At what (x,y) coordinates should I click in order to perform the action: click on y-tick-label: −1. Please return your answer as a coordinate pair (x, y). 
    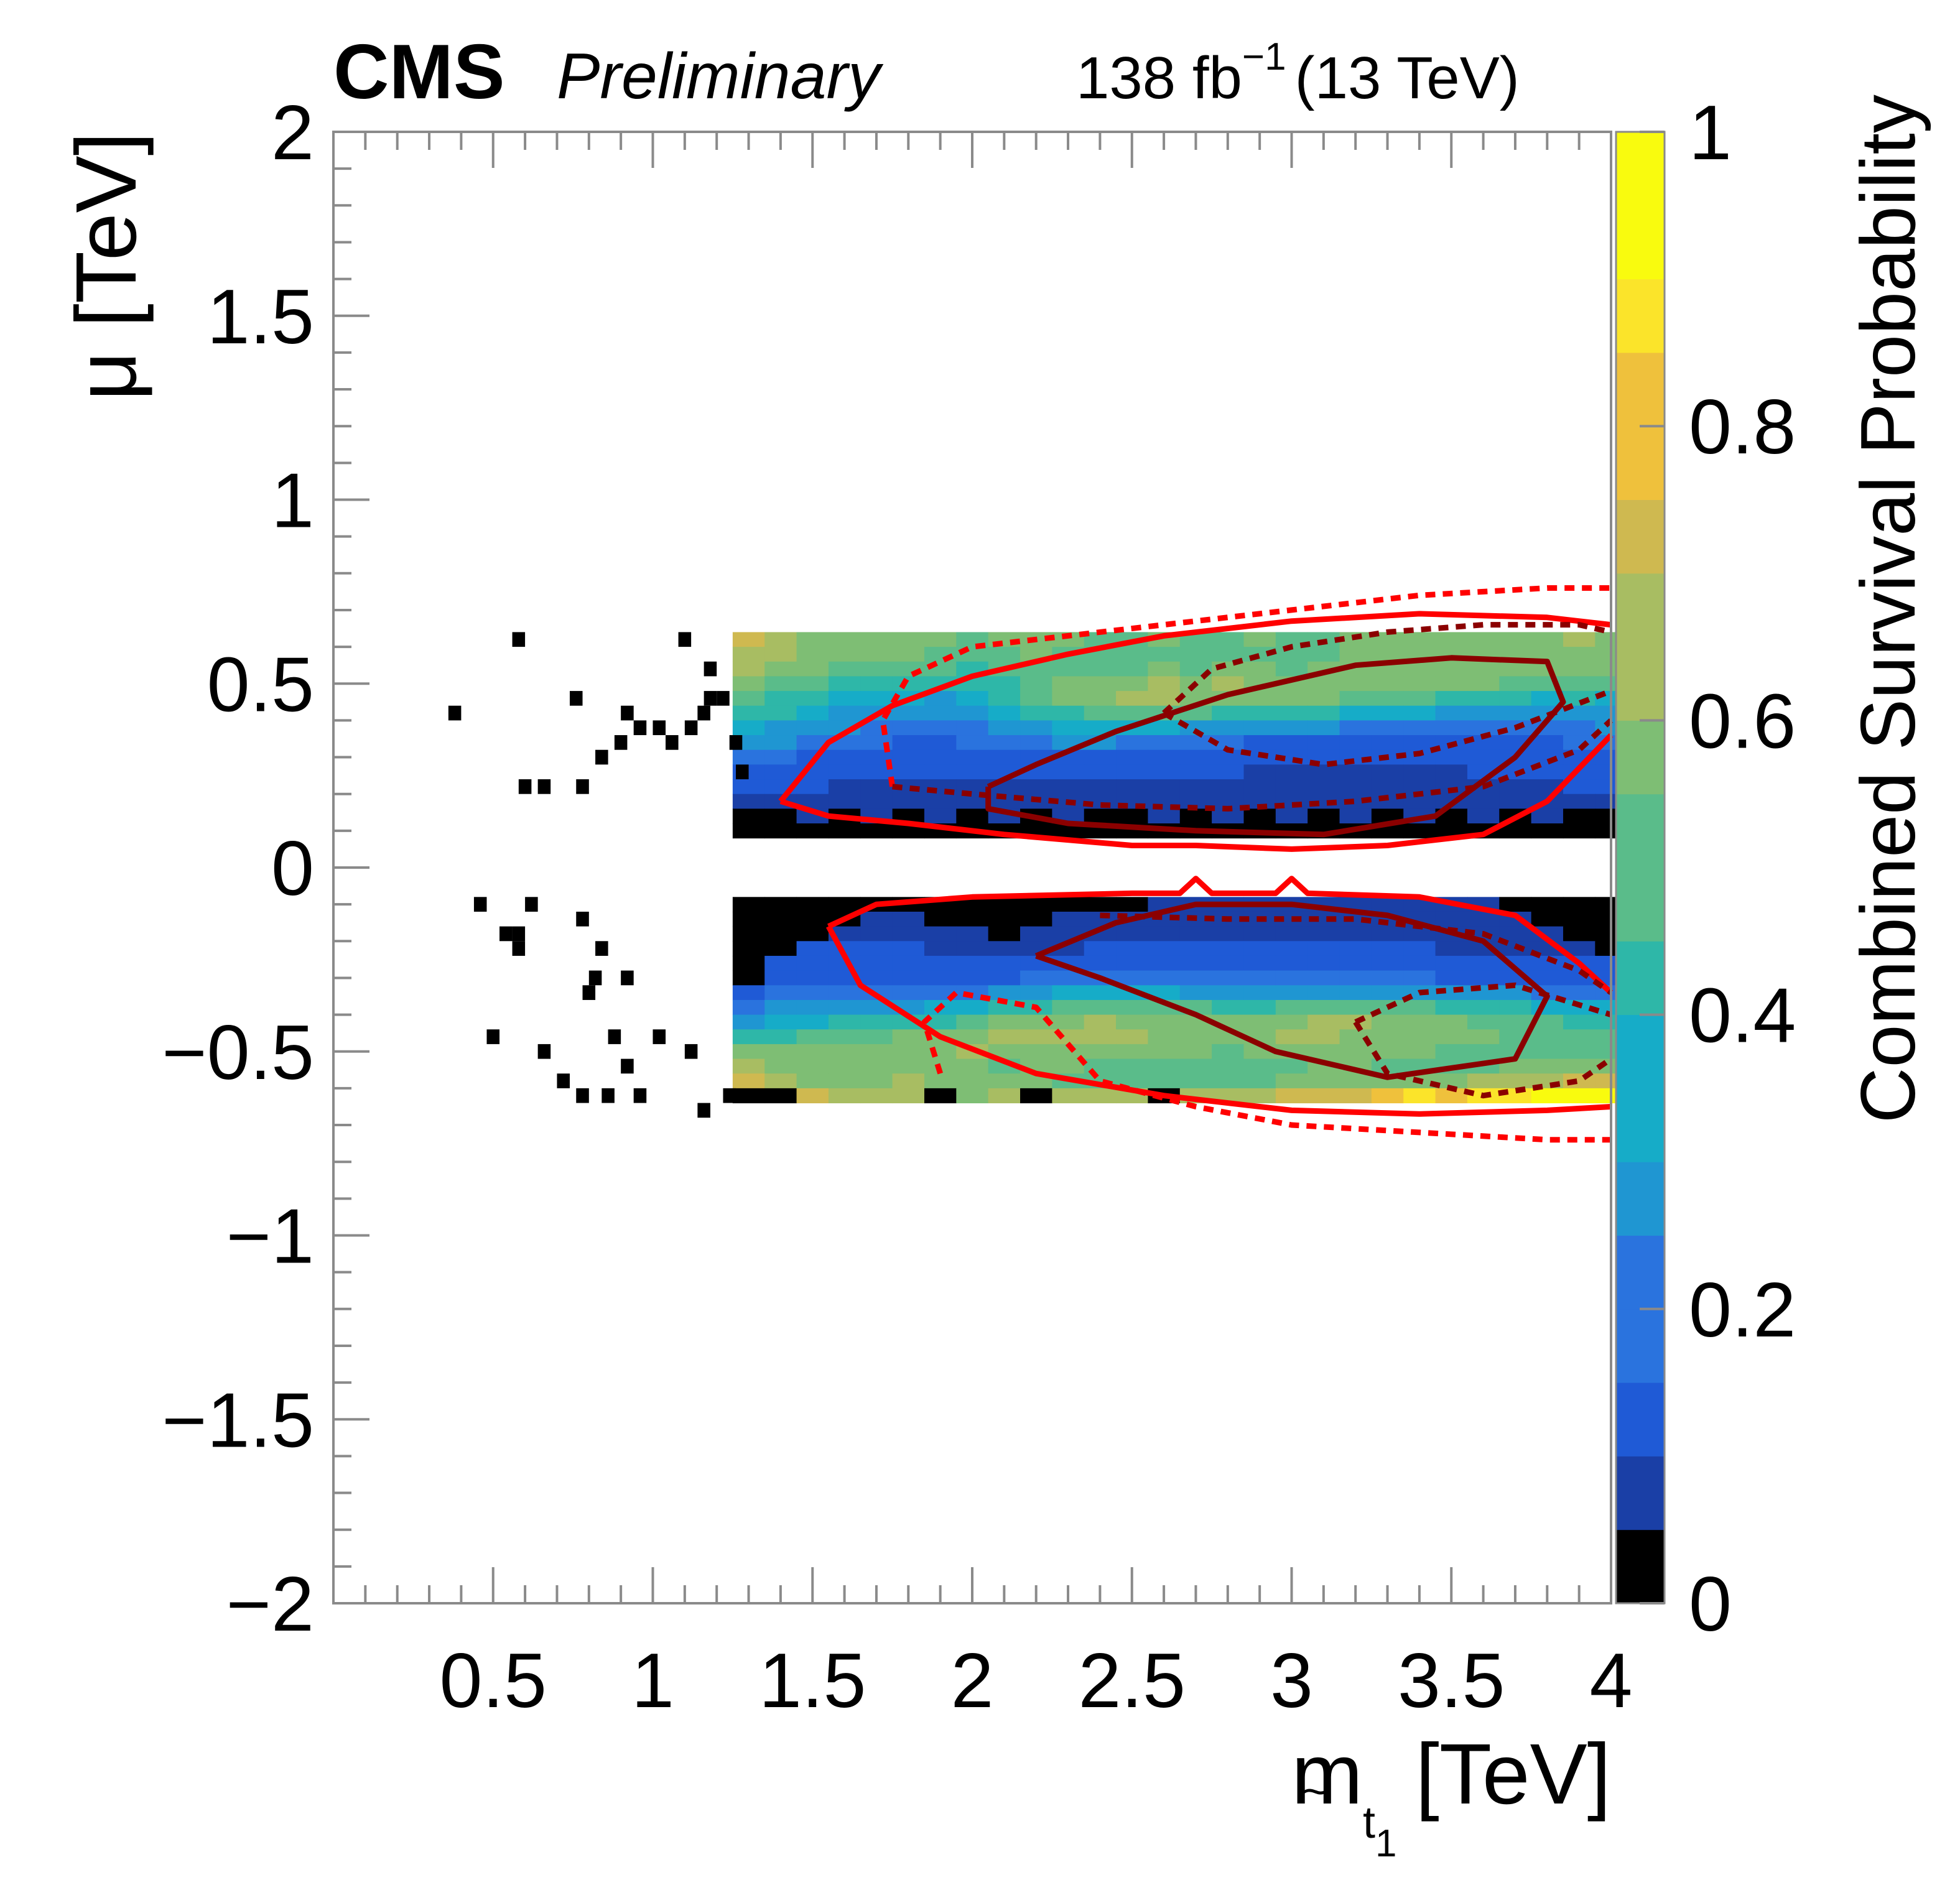
    Looking at the image, I should click on (270, 1237).